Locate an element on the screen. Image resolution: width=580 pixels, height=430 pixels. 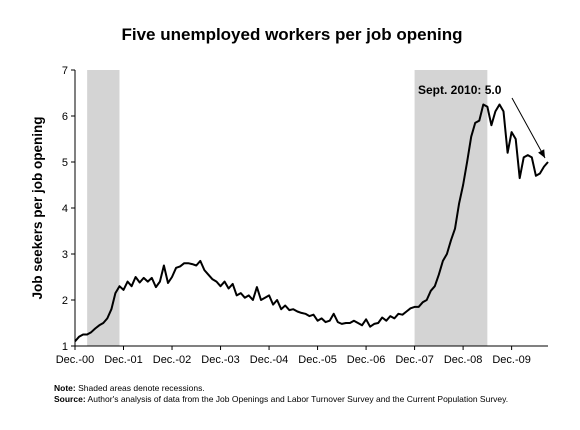
y-tick-label: 1 is located at coordinates (65, 347).